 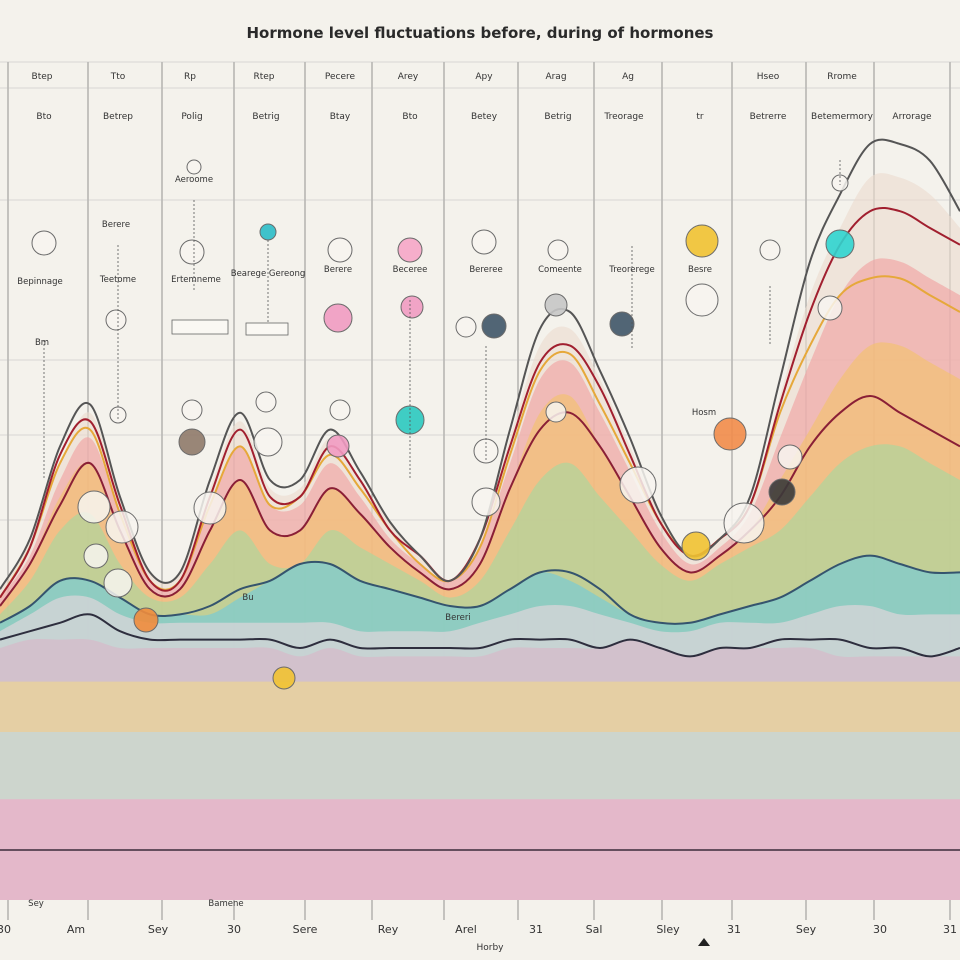 I want to click on top-row-label: Arag, so click(x=555, y=77).